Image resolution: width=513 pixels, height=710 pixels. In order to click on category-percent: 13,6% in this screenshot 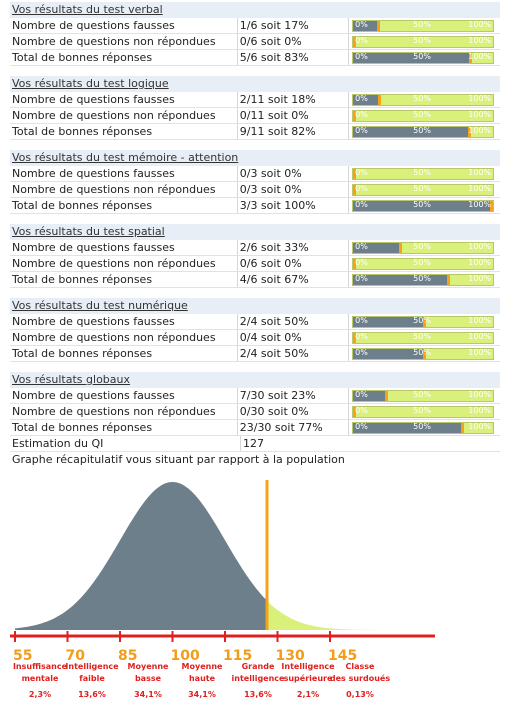, I will do `click(258, 694)`.